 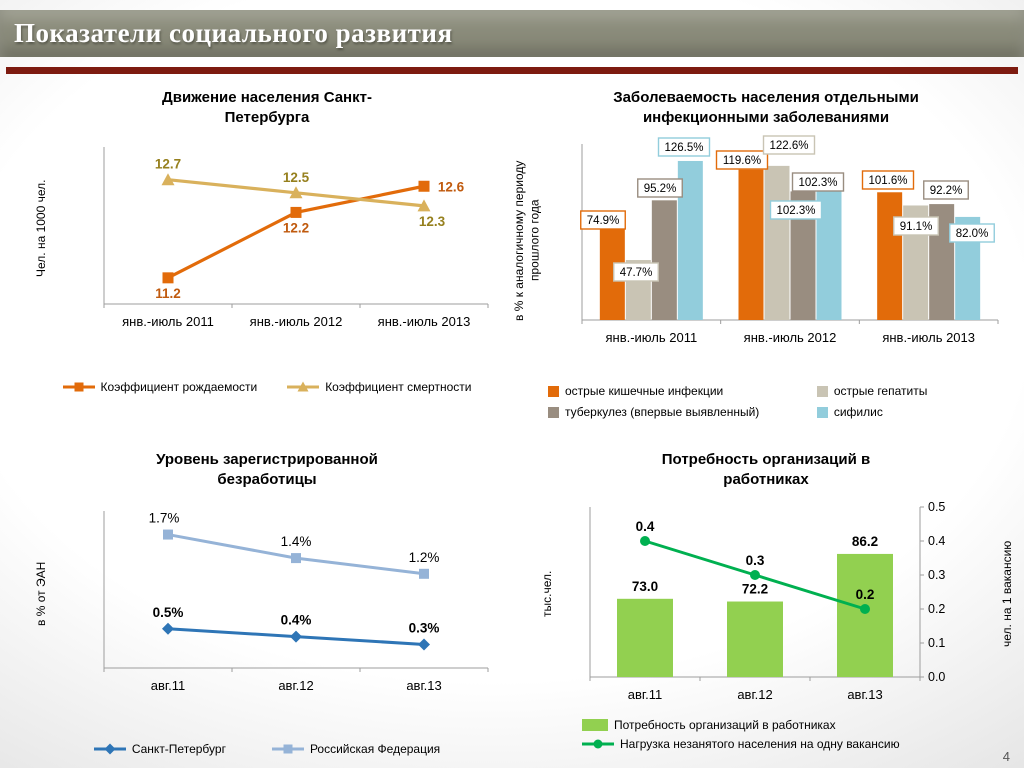 I want to click on chart-text: 0.5, so click(x=936, y=507).